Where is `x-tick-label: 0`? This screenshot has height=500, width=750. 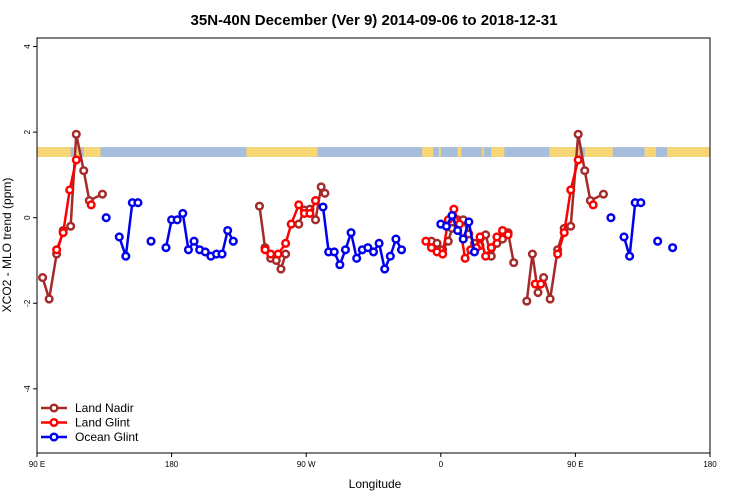
x-tick-label: 0 is located at coordinates (441, 464).